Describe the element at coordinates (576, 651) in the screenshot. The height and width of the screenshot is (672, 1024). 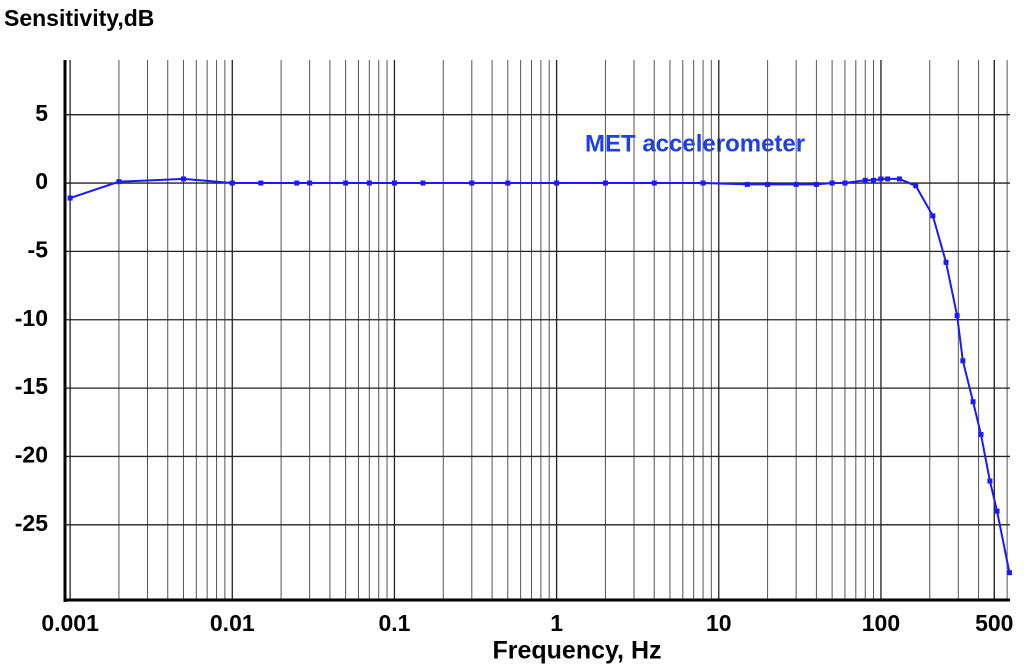
I see `x-axis-label: Frequency, Hz` at that location.